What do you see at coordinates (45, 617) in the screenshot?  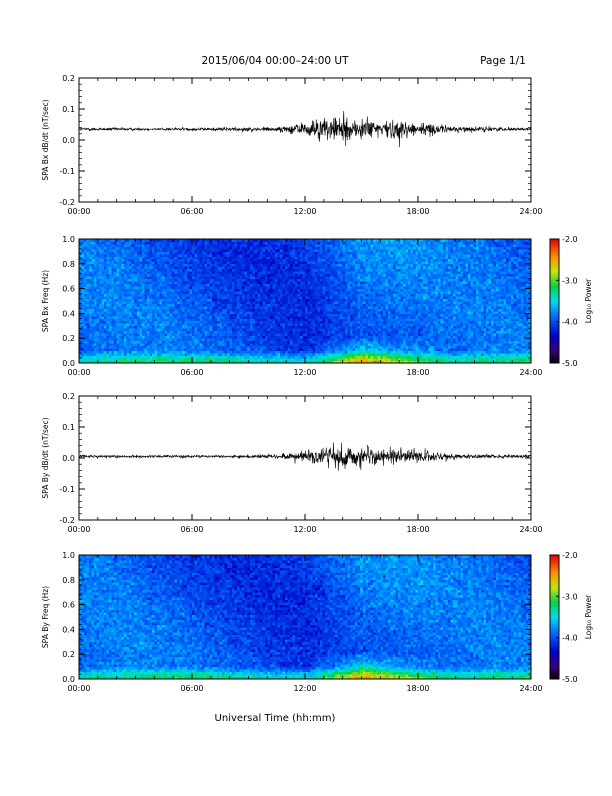 I see `y-axis-label: SPA By Freq (Hz)` at bounding box center [45, 617].